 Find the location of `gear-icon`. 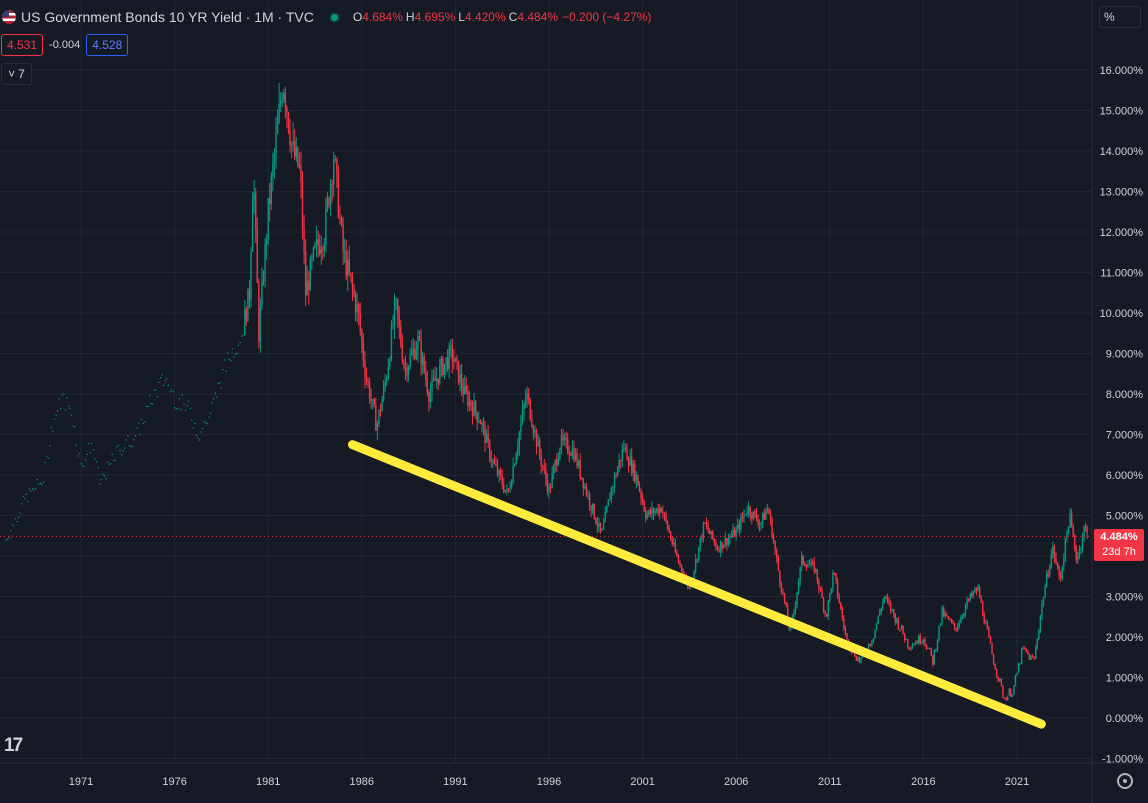

gear-icon is located at coordinates (1125, 781).